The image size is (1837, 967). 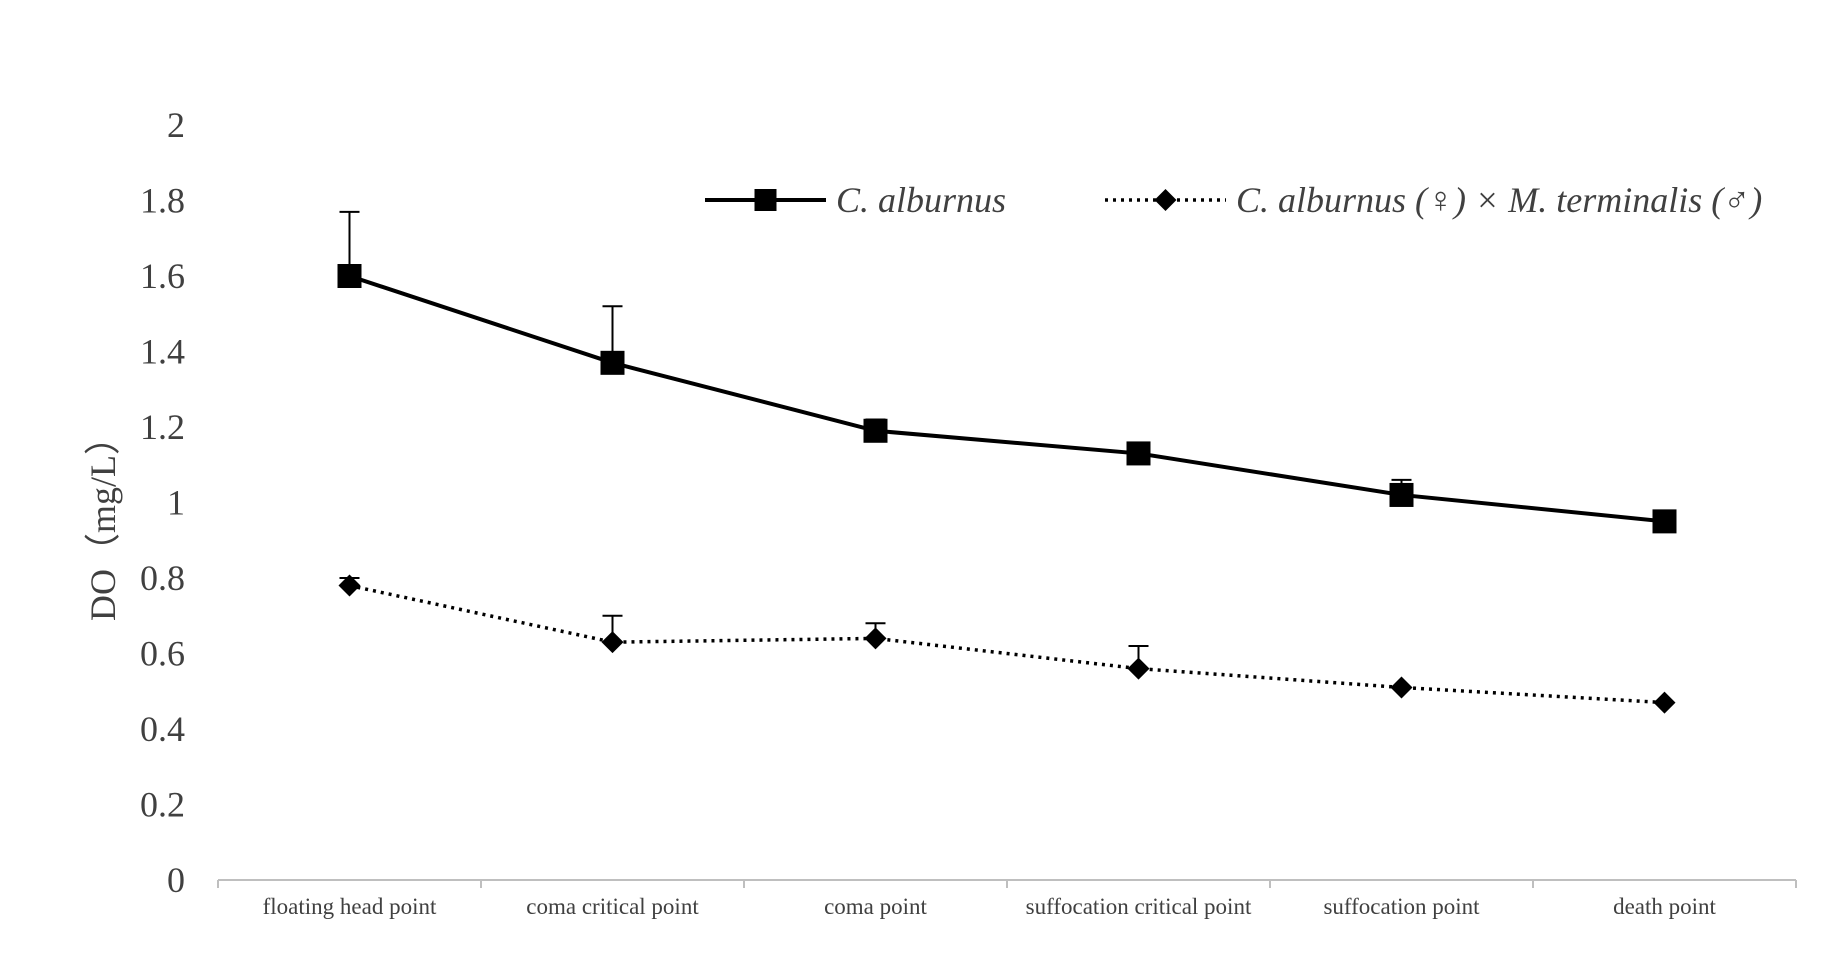 What do you see at coordinates (162, 729) in the screenshot?
I see `y-tick-label: 0.4` at bounding box center [162, 729].